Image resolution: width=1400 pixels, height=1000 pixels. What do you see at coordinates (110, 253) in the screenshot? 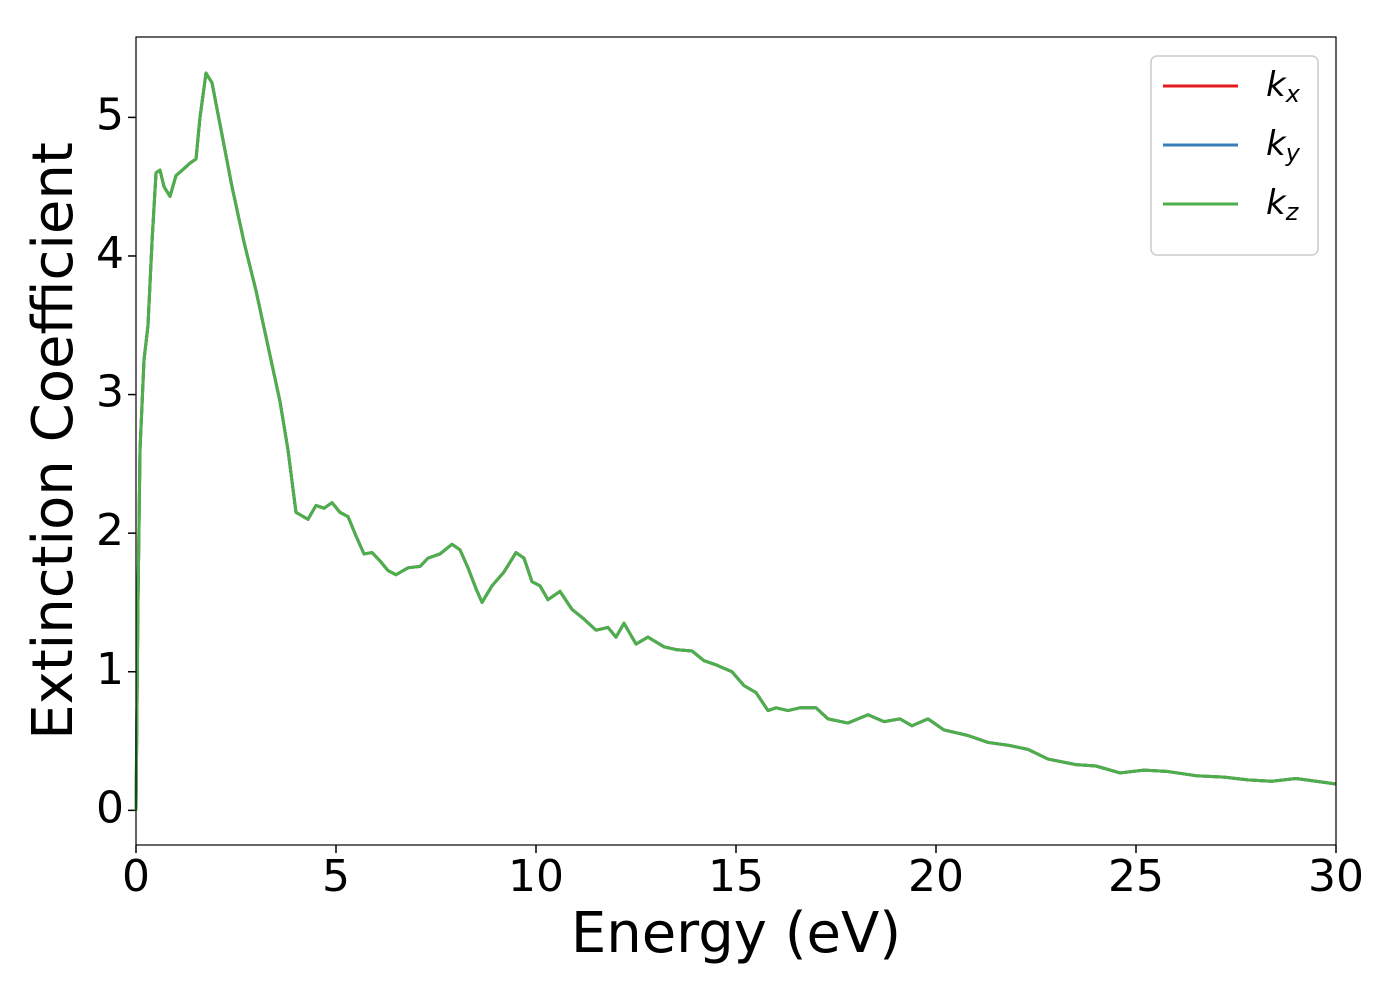
I see `y-tick-label: 4` at bounding box center [110, 253].